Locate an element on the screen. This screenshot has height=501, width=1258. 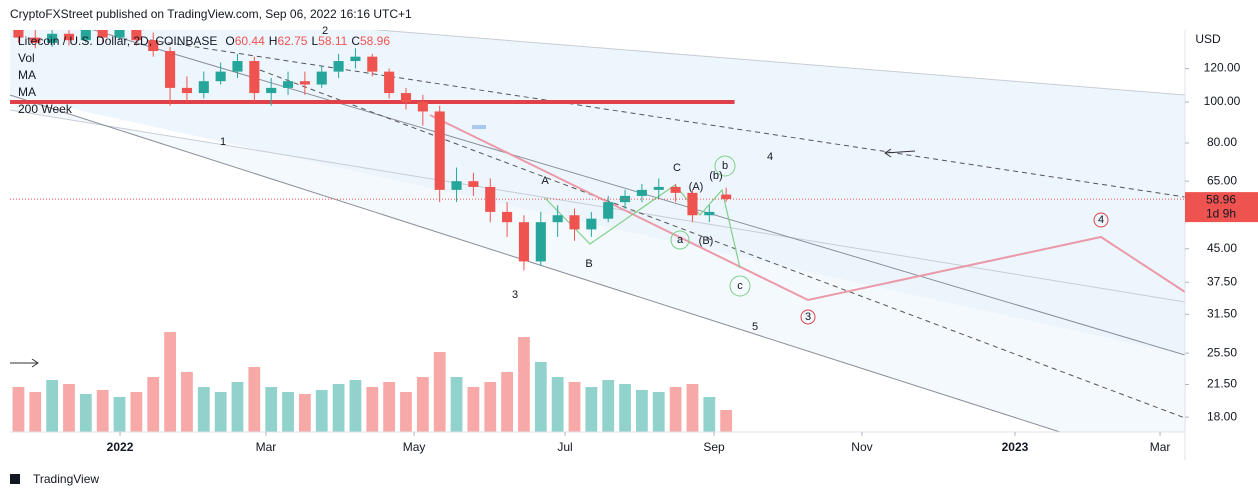
ohlc: O60.44 H62.75 L58.11 C58.96 is located at coordinates (307, 41).